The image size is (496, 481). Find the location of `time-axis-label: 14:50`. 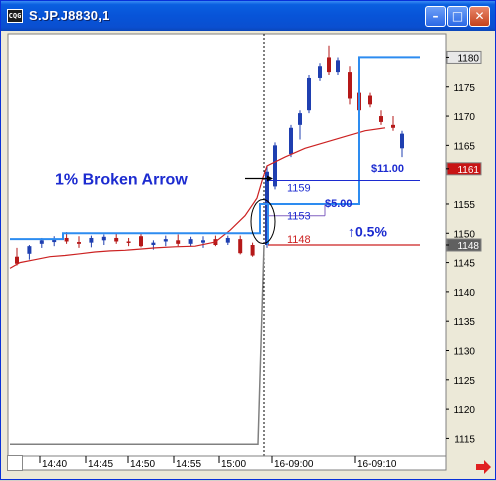

time-axis-label: 14:50 is located at coordinates (142, 464).